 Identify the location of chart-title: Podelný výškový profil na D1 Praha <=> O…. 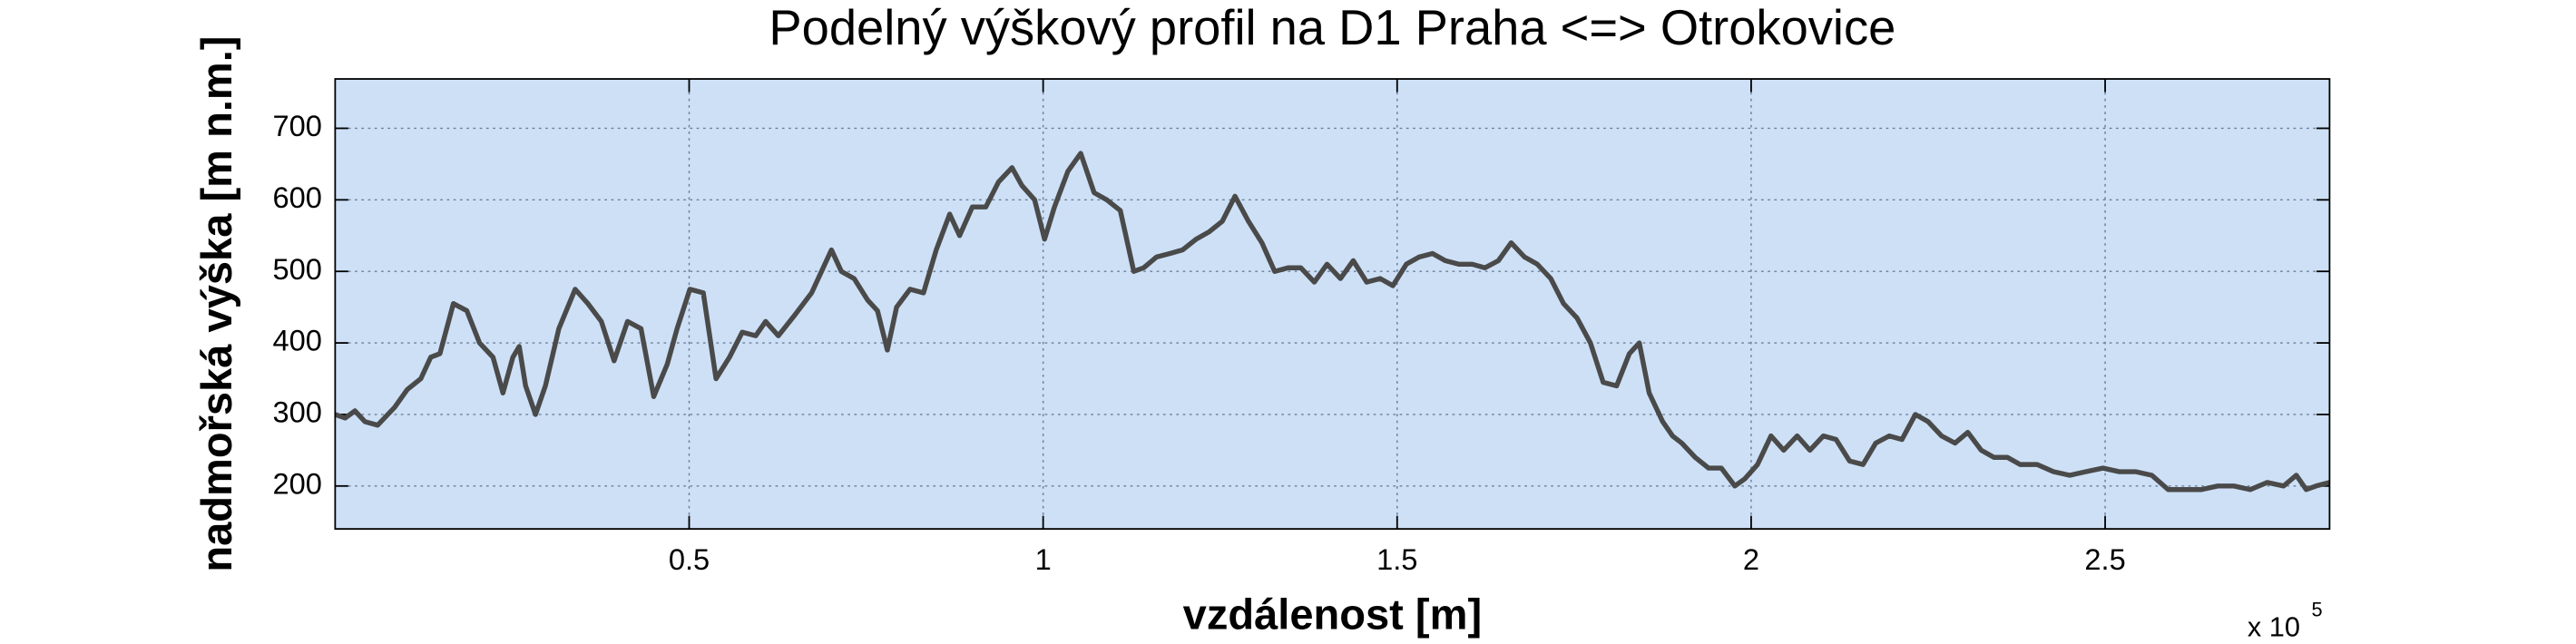
(1332, 27).